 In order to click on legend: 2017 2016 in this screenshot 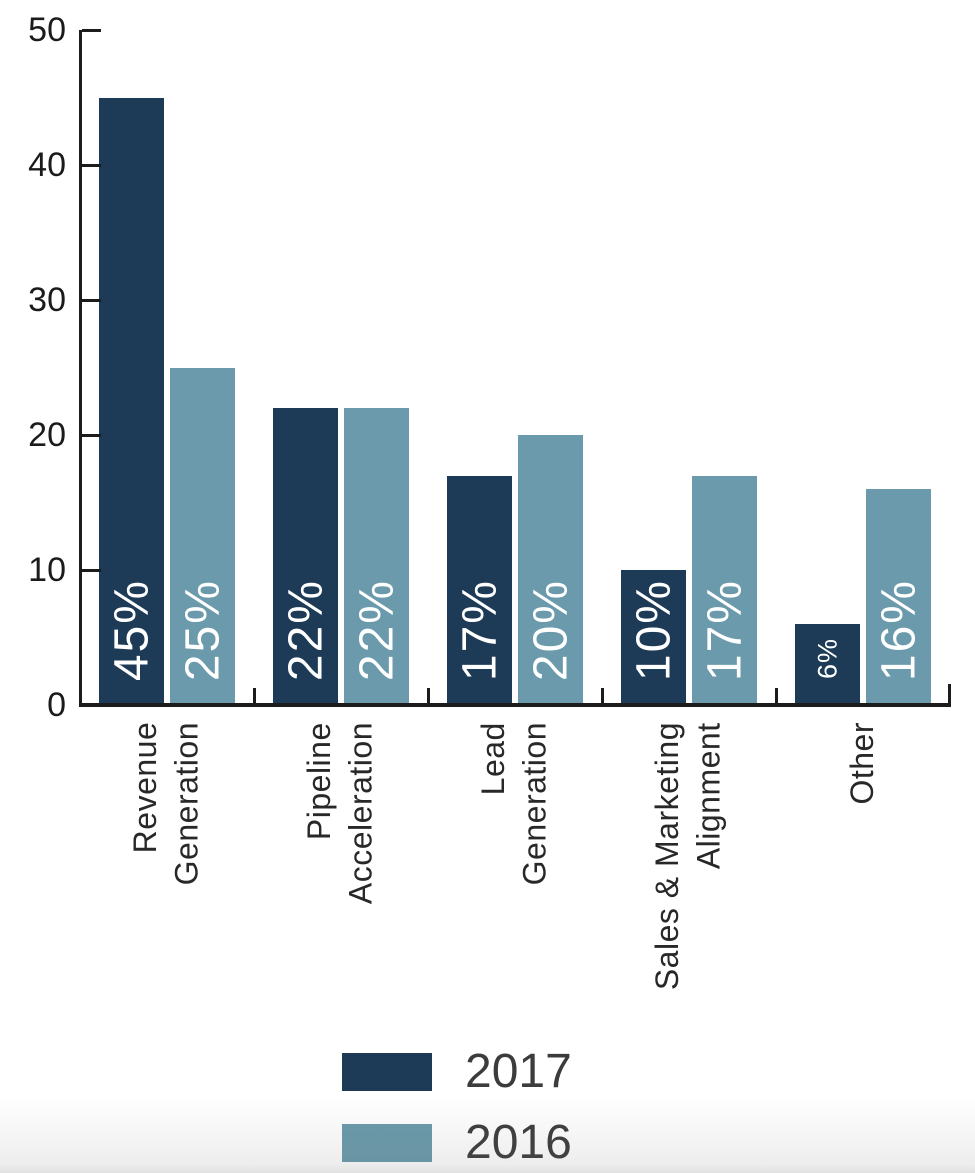, I will do `click(457, 1110)`.